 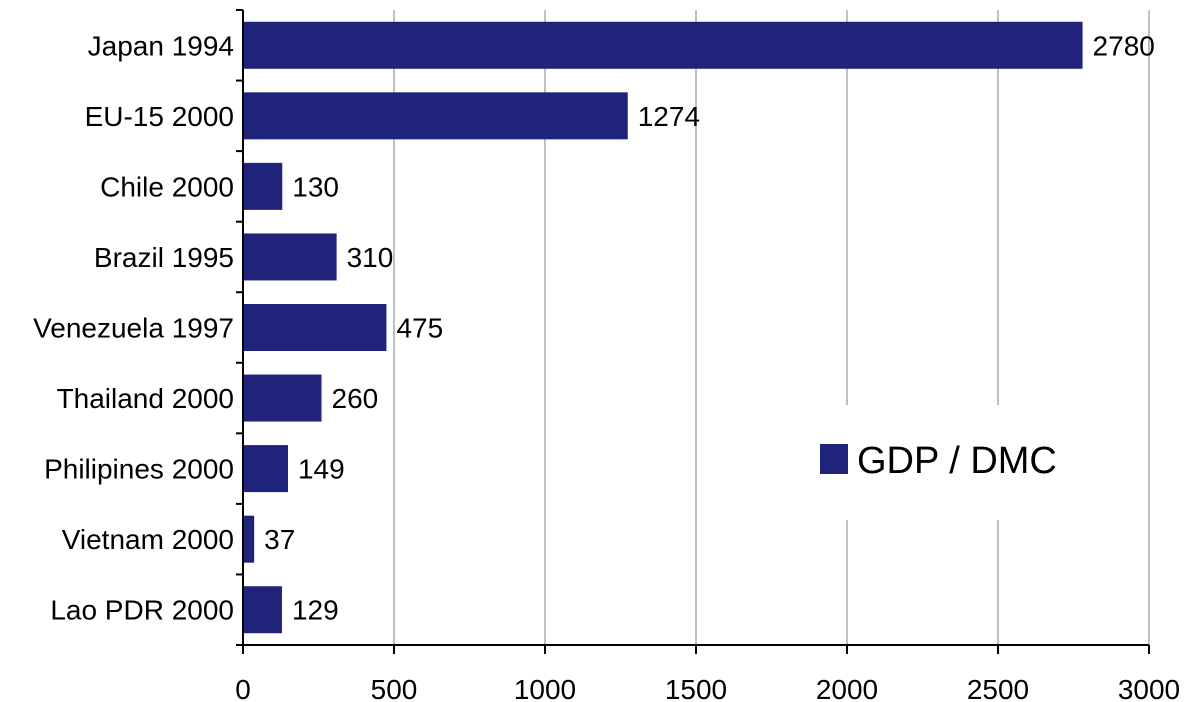 I want to click on data-label-8: 129, so click(x=315, y=610).